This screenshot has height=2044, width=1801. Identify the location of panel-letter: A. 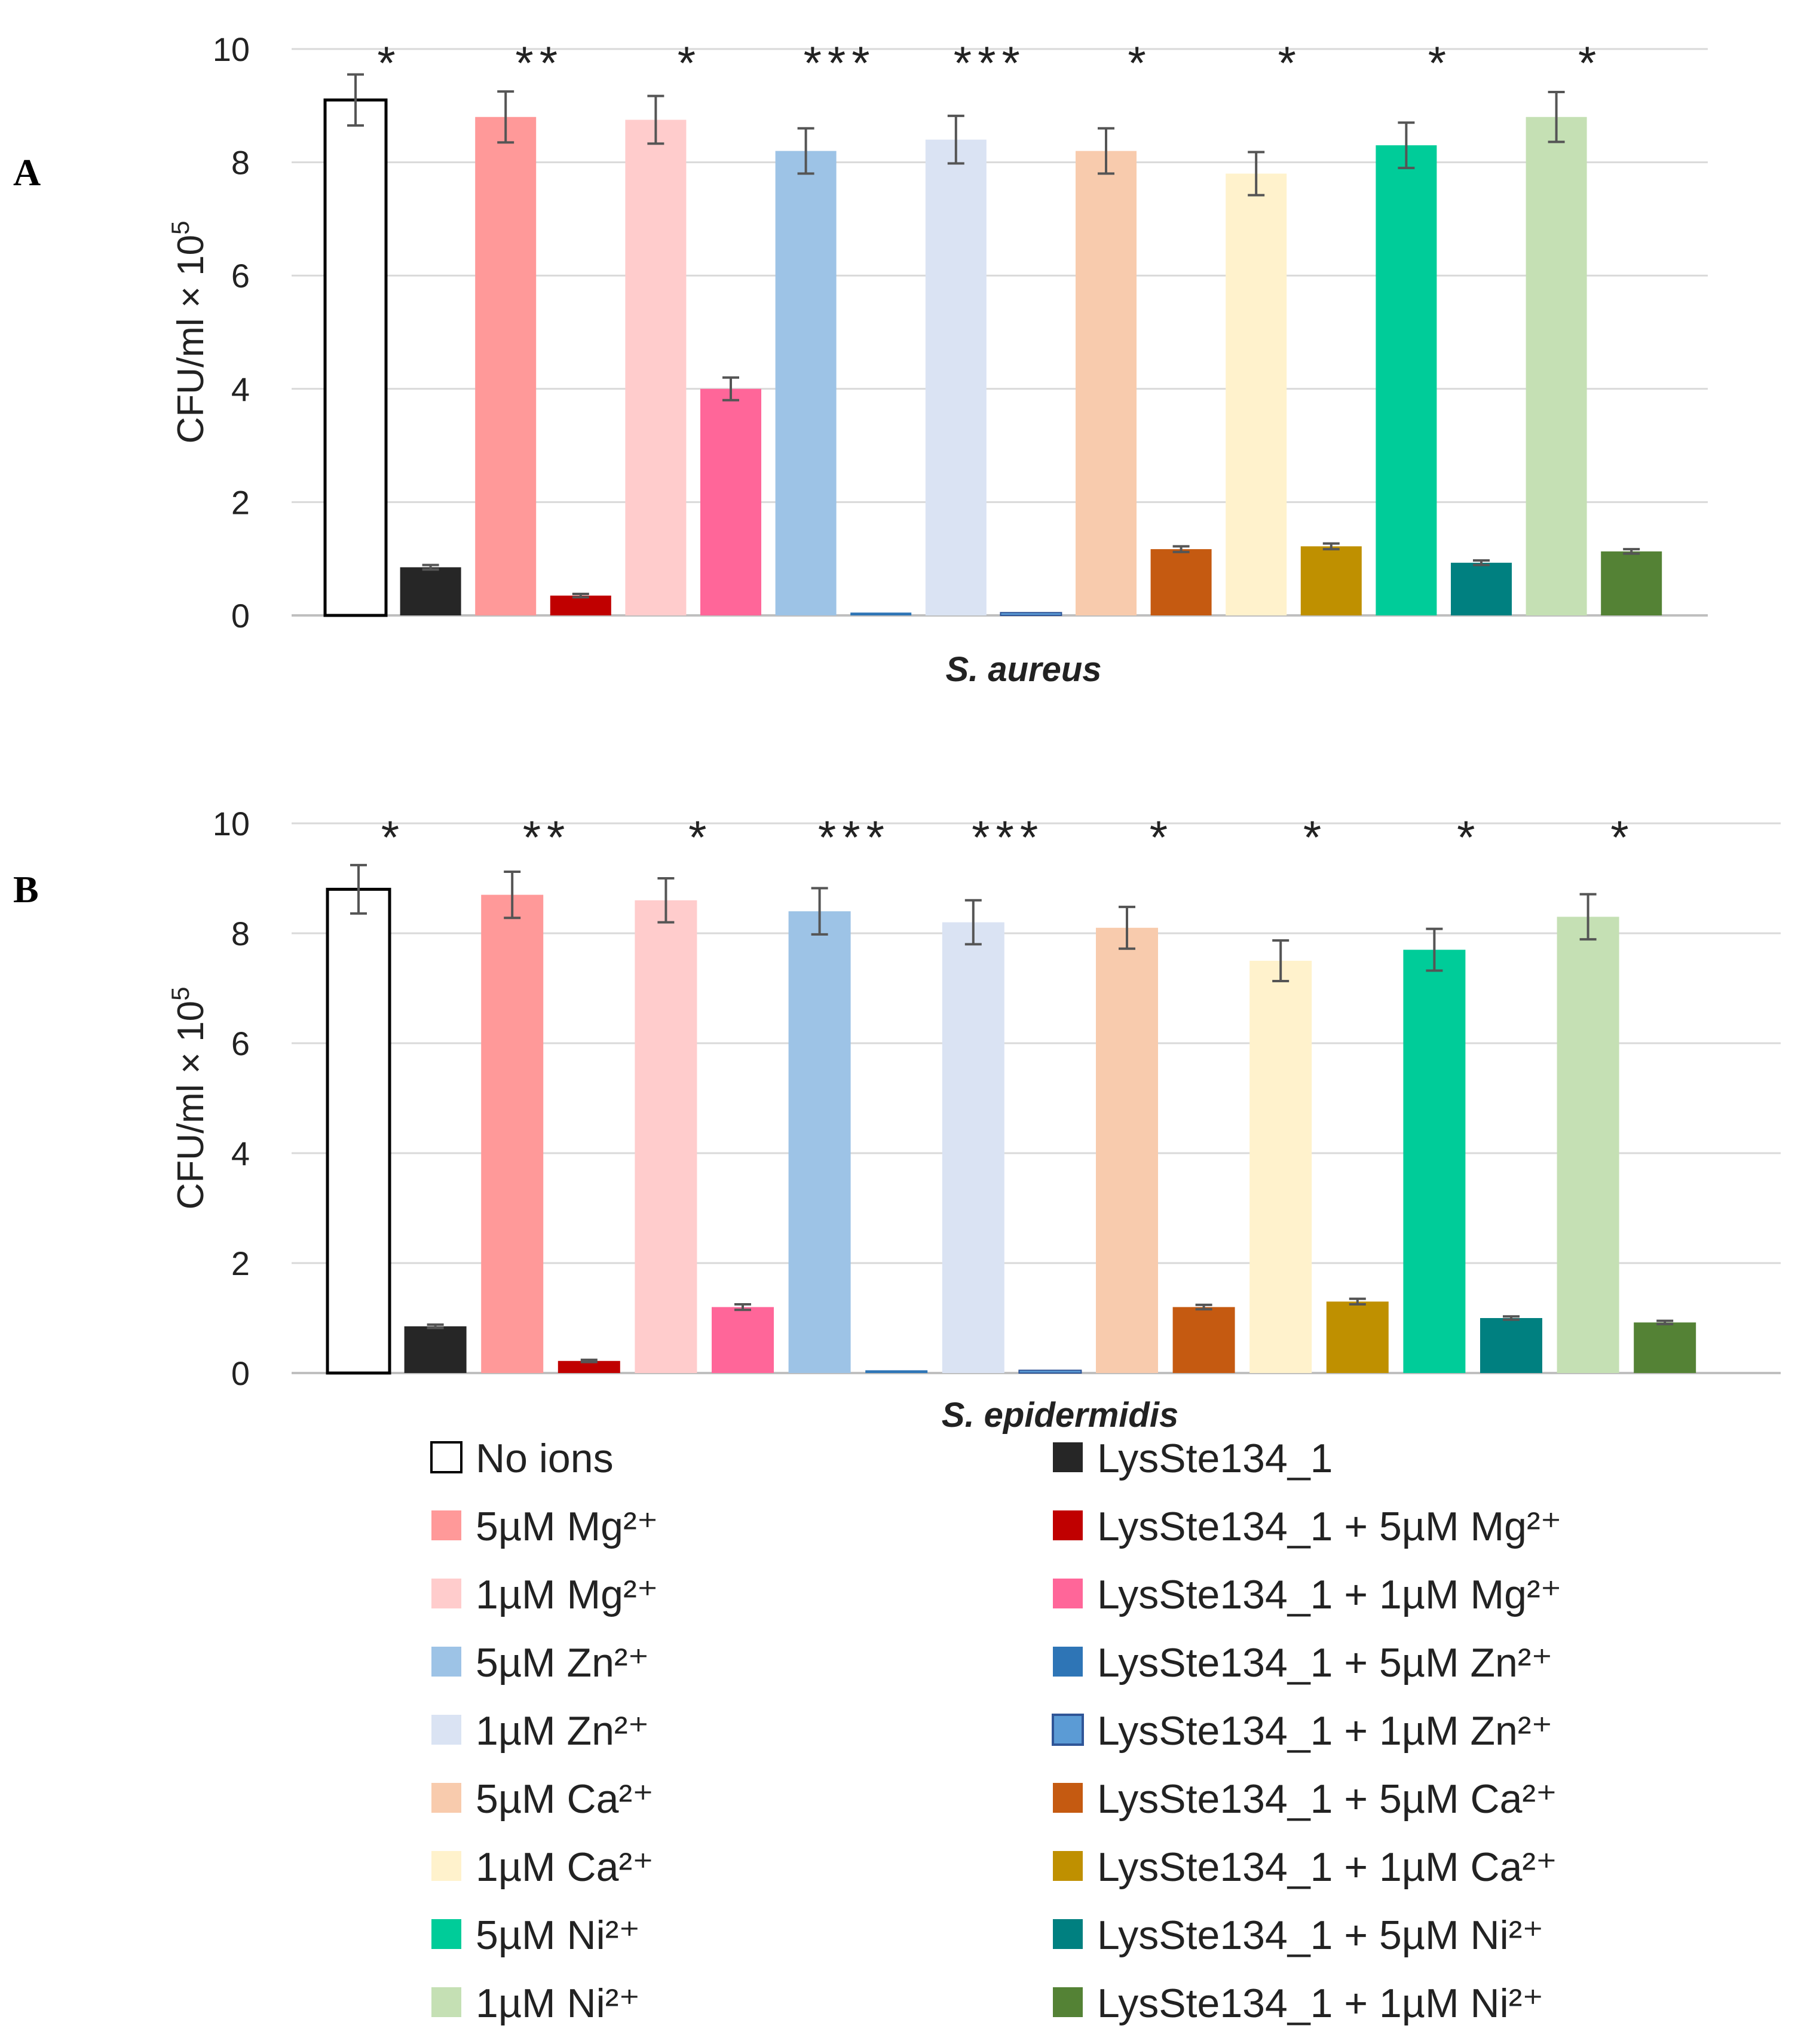
(27, 172).